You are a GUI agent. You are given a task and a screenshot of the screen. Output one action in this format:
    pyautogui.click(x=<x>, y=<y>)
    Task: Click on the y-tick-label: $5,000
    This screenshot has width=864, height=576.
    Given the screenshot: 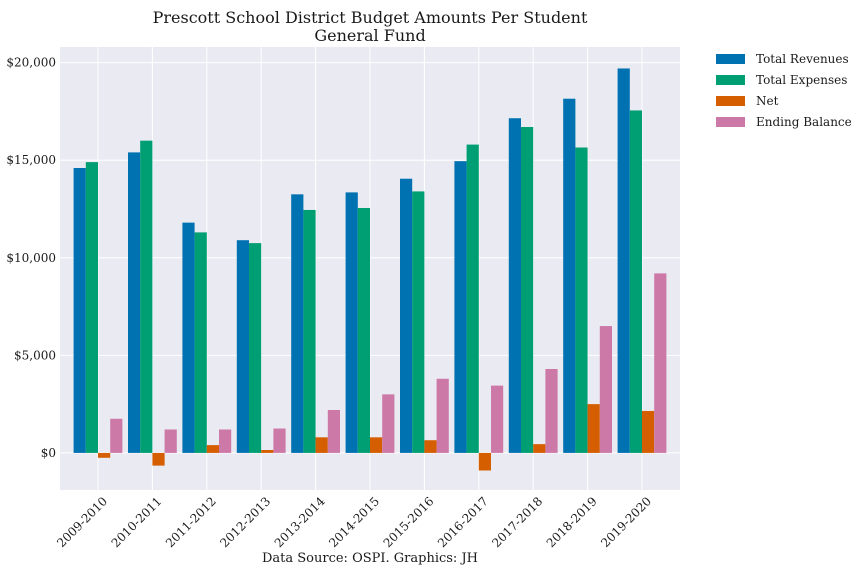 What is the action you would take?
    pyautogui.click(x=35, y=355)
    